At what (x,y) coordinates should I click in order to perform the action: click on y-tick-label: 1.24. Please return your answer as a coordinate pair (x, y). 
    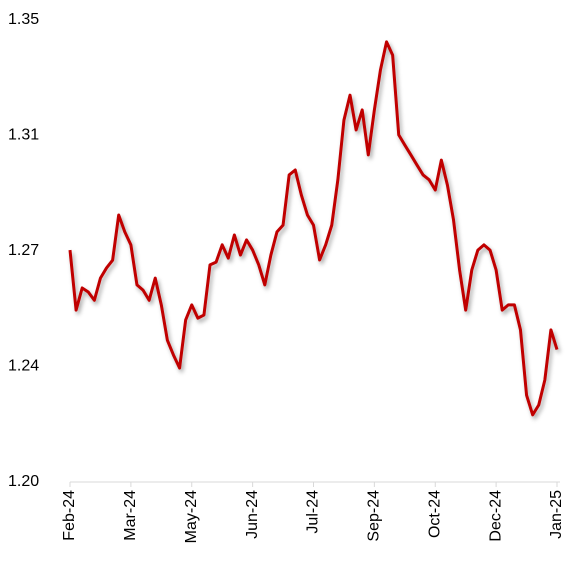
    Looking at the image, I should click on (23, 366).